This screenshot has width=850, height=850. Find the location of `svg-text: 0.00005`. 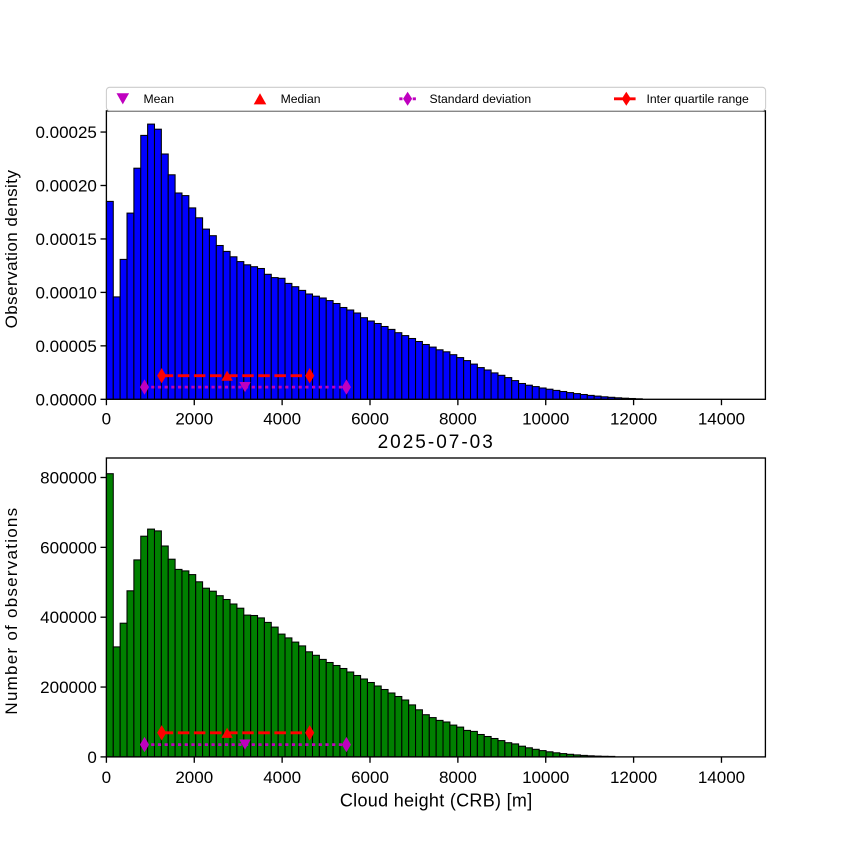

svg-text: 0.00005 is located at coordinates (65, 346).